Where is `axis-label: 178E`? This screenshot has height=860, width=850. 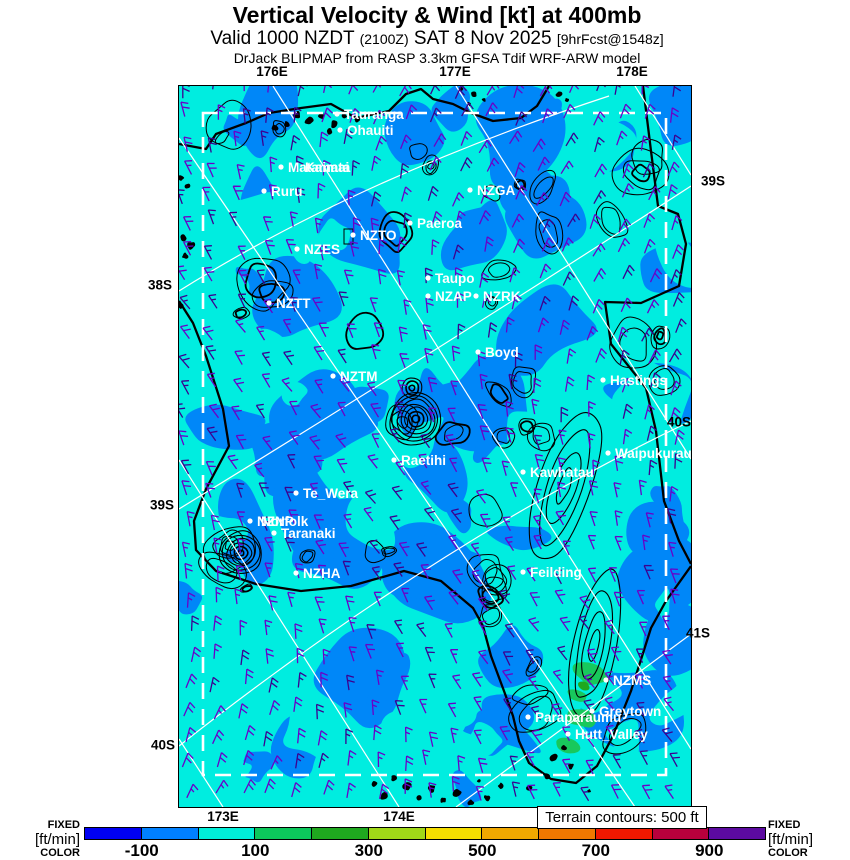 axis-label: 178E is located at coordinates (632, 71).